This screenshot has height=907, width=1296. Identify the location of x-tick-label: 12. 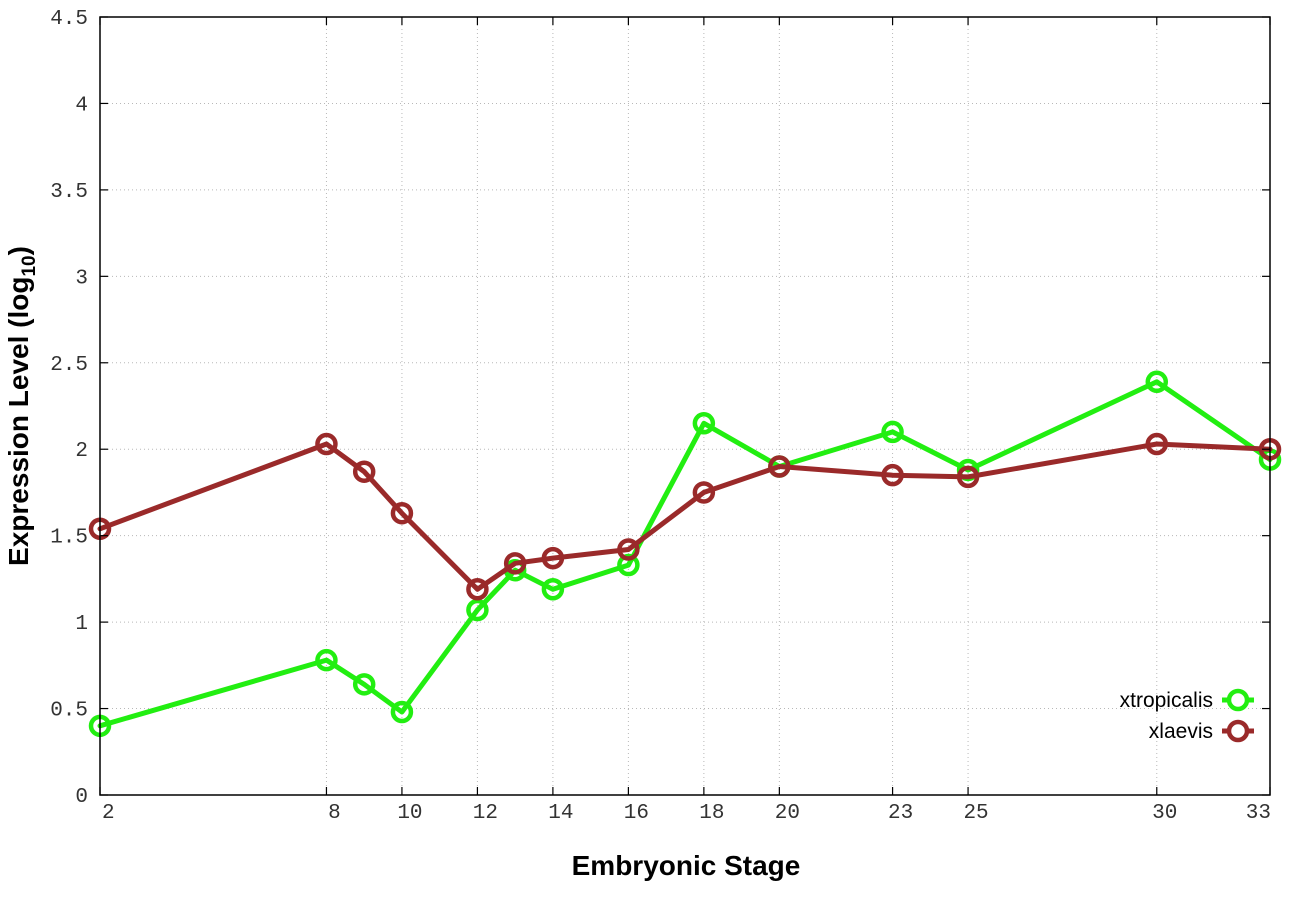
(485, 813).